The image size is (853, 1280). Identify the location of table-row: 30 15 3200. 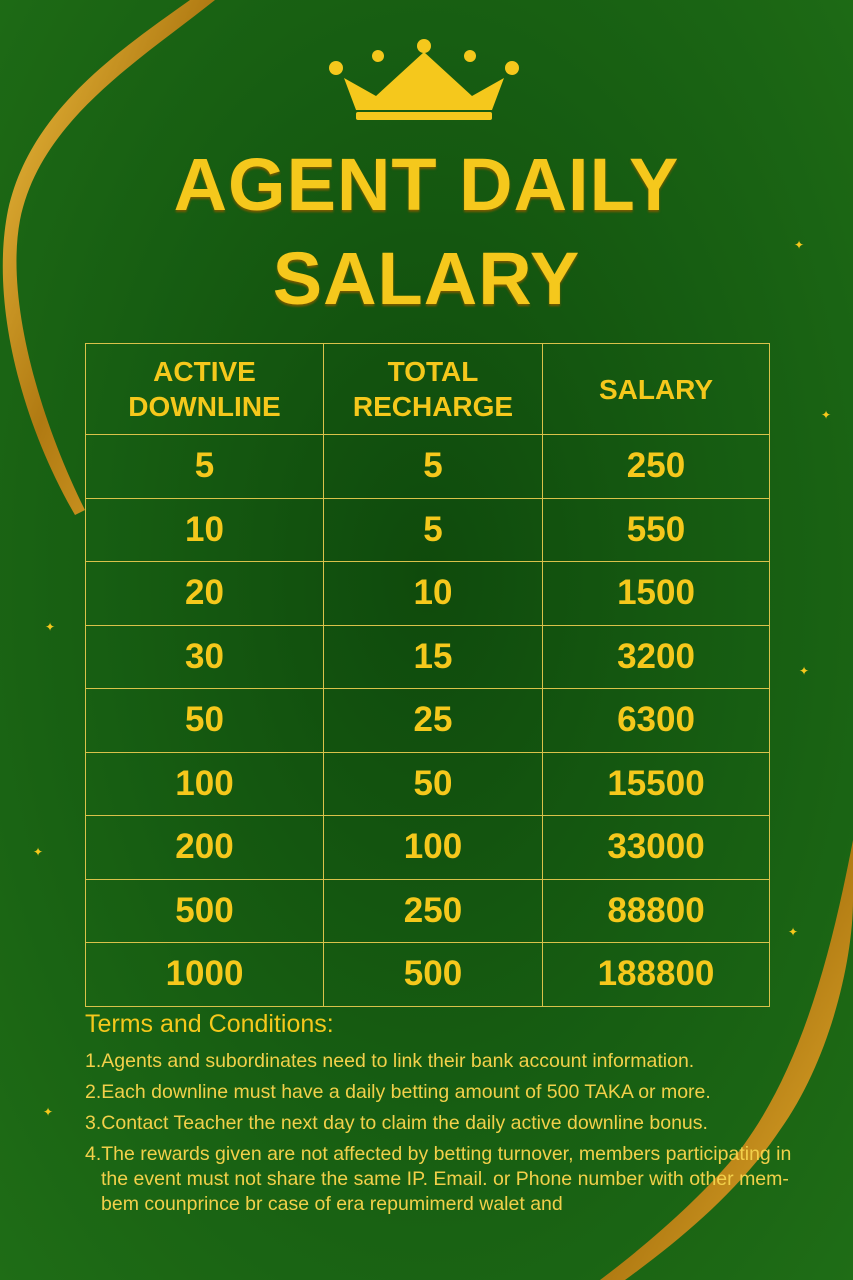
(427, 656).